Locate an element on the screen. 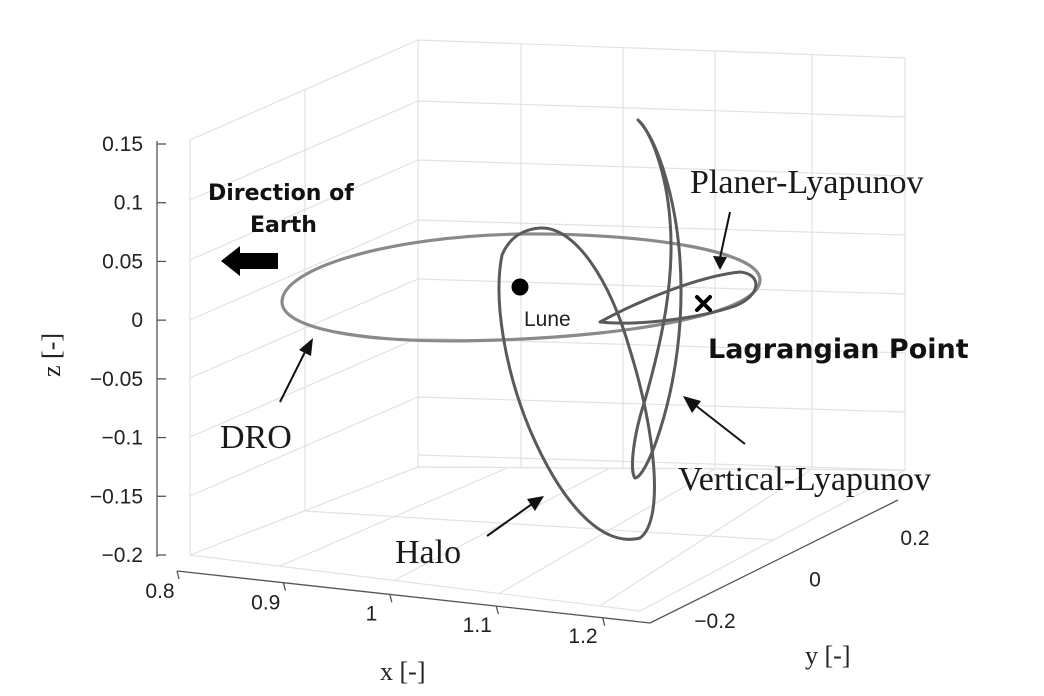 Image resolution: width=1044 pixels, height=696 pixels. dro-orbit is located at coordinates (521, 287).